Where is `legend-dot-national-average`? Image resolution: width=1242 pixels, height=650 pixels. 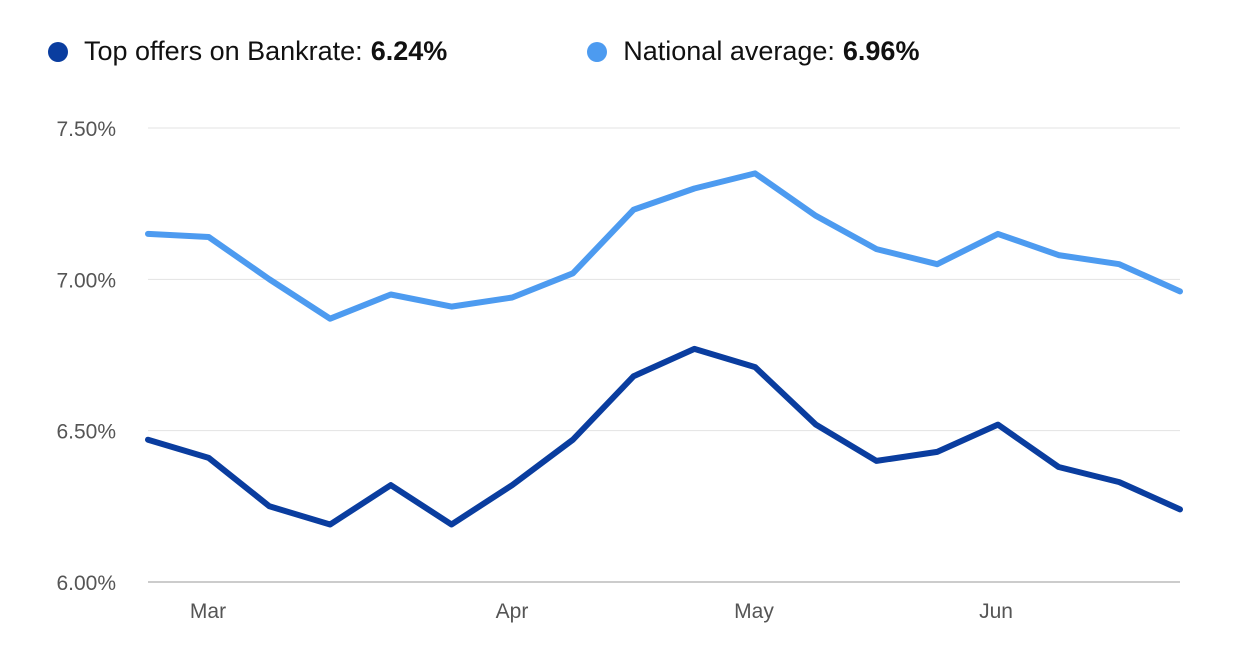
legend-dot-national-average is located at coordinates (597, 51).